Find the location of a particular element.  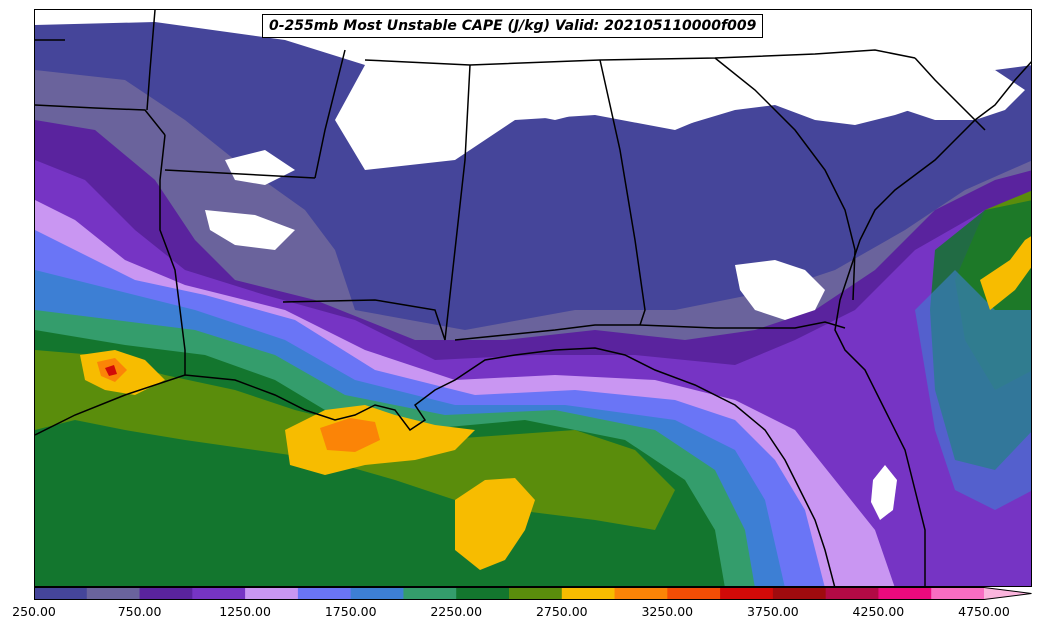

colorbar-tick-label: 2750.00 is located at coordinates (561, 611).